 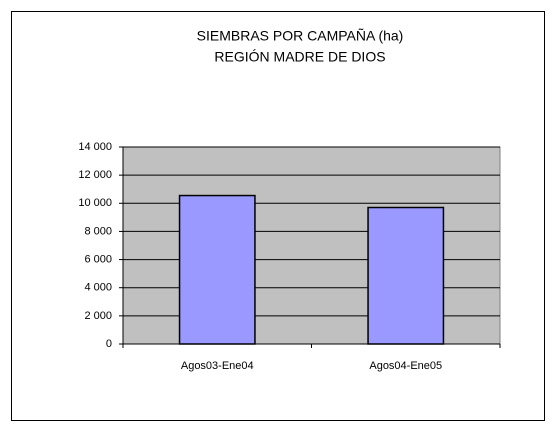 I want to click on x-tick-label: Agos04-Ene05, so click(x=405, y=366).